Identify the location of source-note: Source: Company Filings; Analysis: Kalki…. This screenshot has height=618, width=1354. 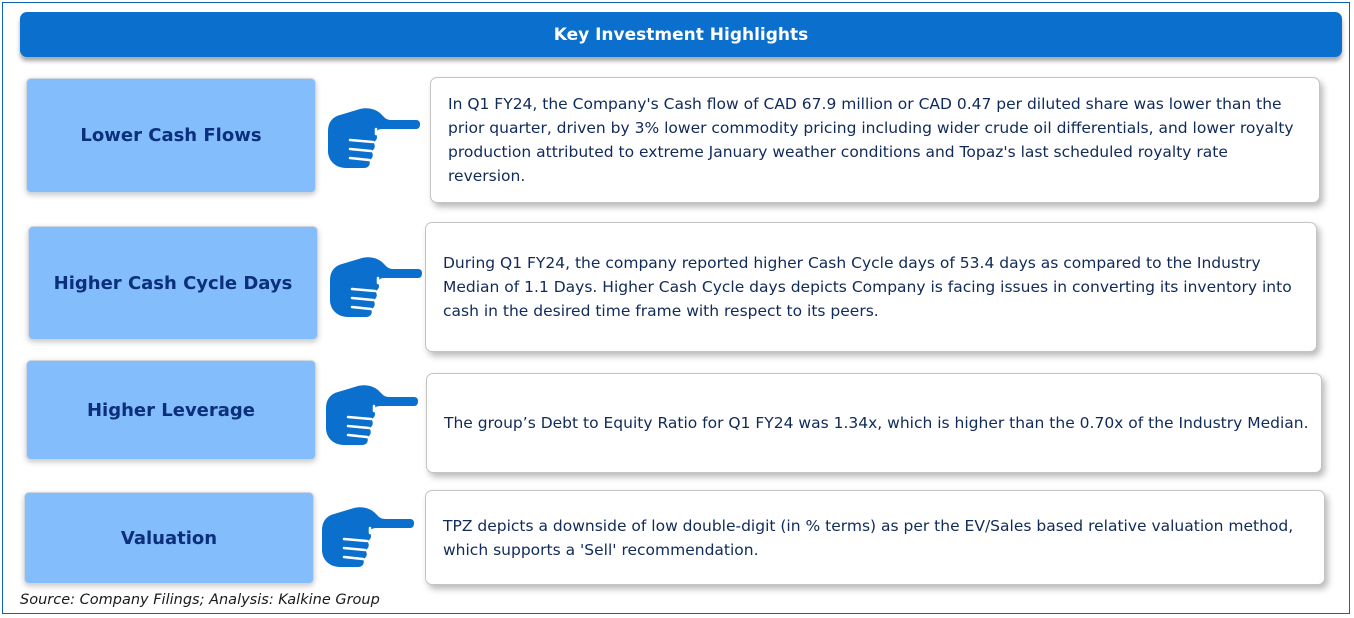
(200, 600).